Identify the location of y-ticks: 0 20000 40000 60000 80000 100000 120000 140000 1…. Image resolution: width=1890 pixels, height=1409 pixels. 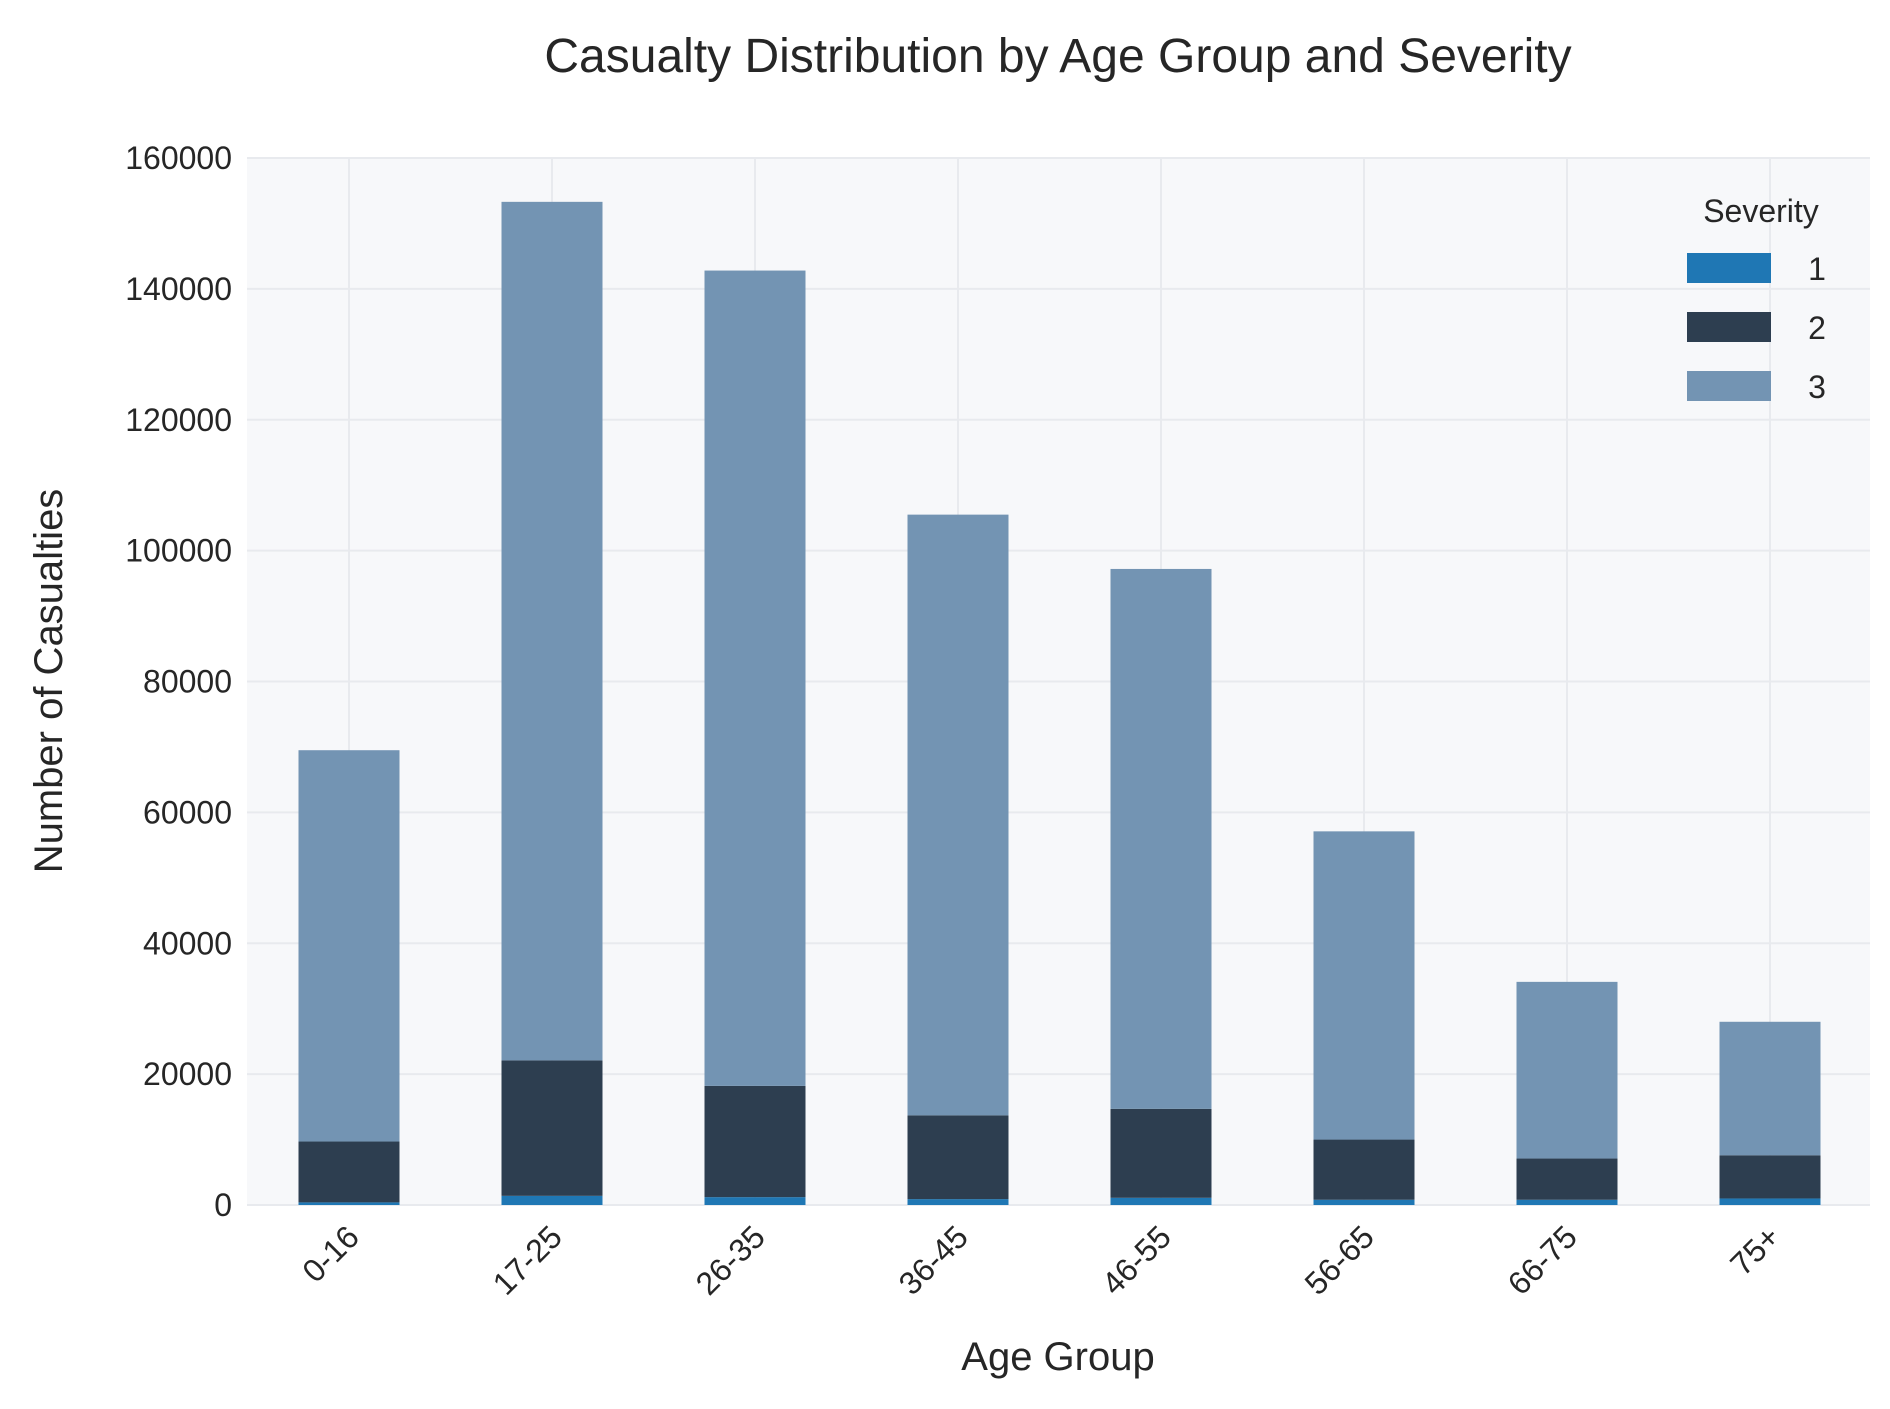
(178, 681).